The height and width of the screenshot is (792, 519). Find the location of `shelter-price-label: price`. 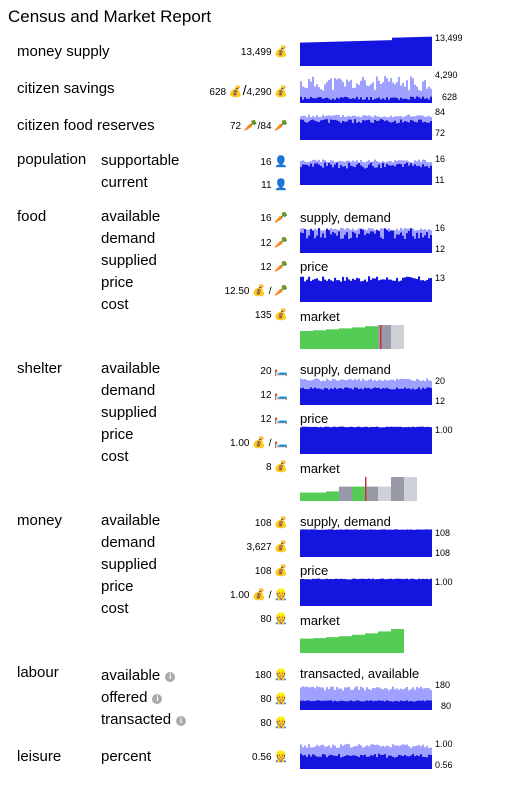

shelter-price-label: price is located at coordinates (117, 434).